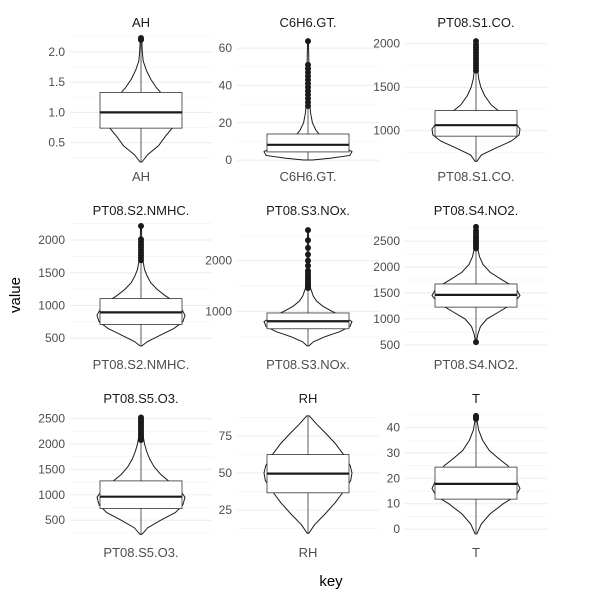 The image size is (600, 600). I want to click on y-tick-label: 50, so click(226, 473).